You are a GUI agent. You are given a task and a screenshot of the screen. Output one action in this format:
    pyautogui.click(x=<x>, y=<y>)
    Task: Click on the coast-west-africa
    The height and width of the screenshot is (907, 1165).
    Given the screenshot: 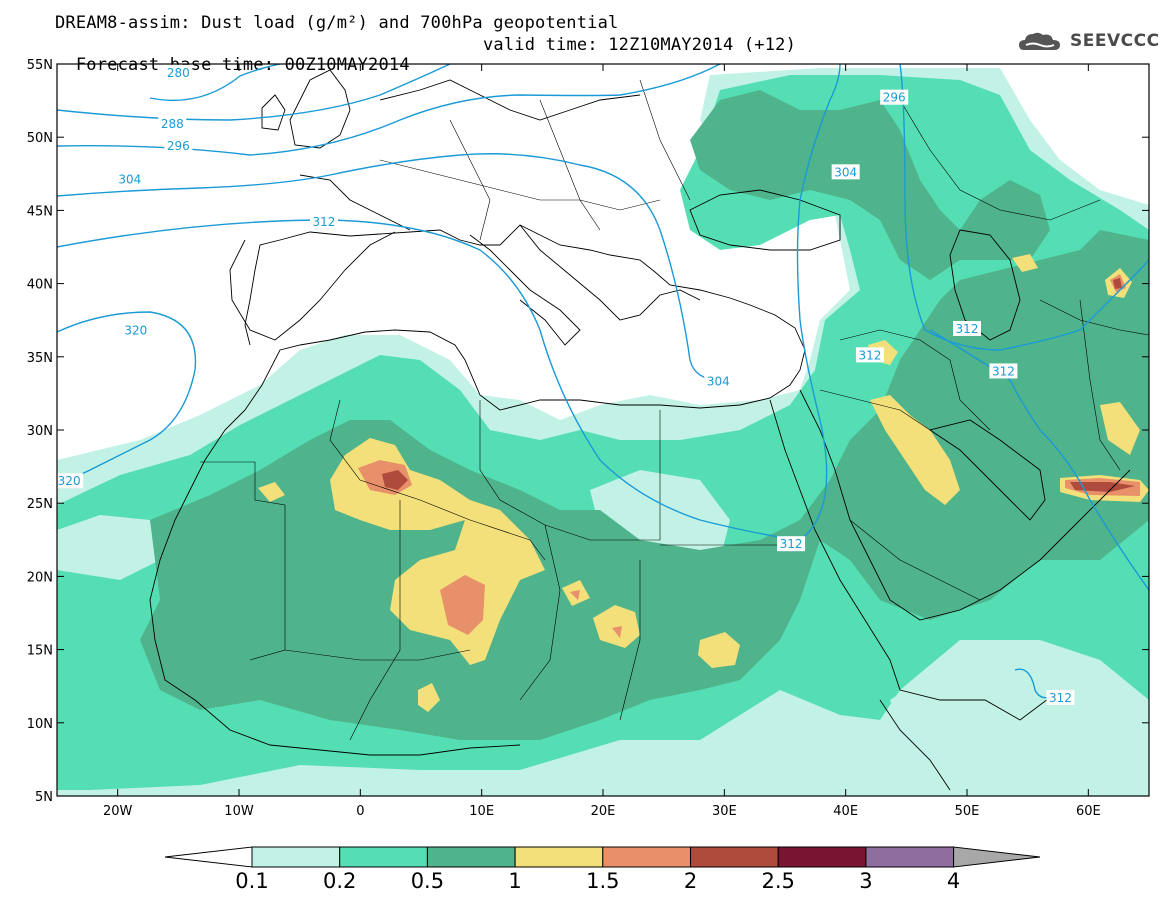 What is the action you would take?
    pyautogui.click(x=335, y=582)
    